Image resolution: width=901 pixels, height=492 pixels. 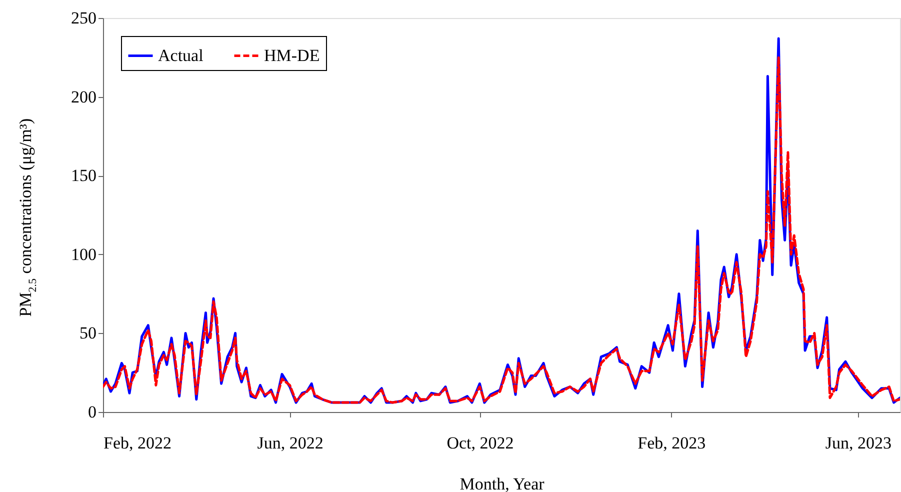 I want to click on legend-label: HM-DE, so click(x=292, y=55).